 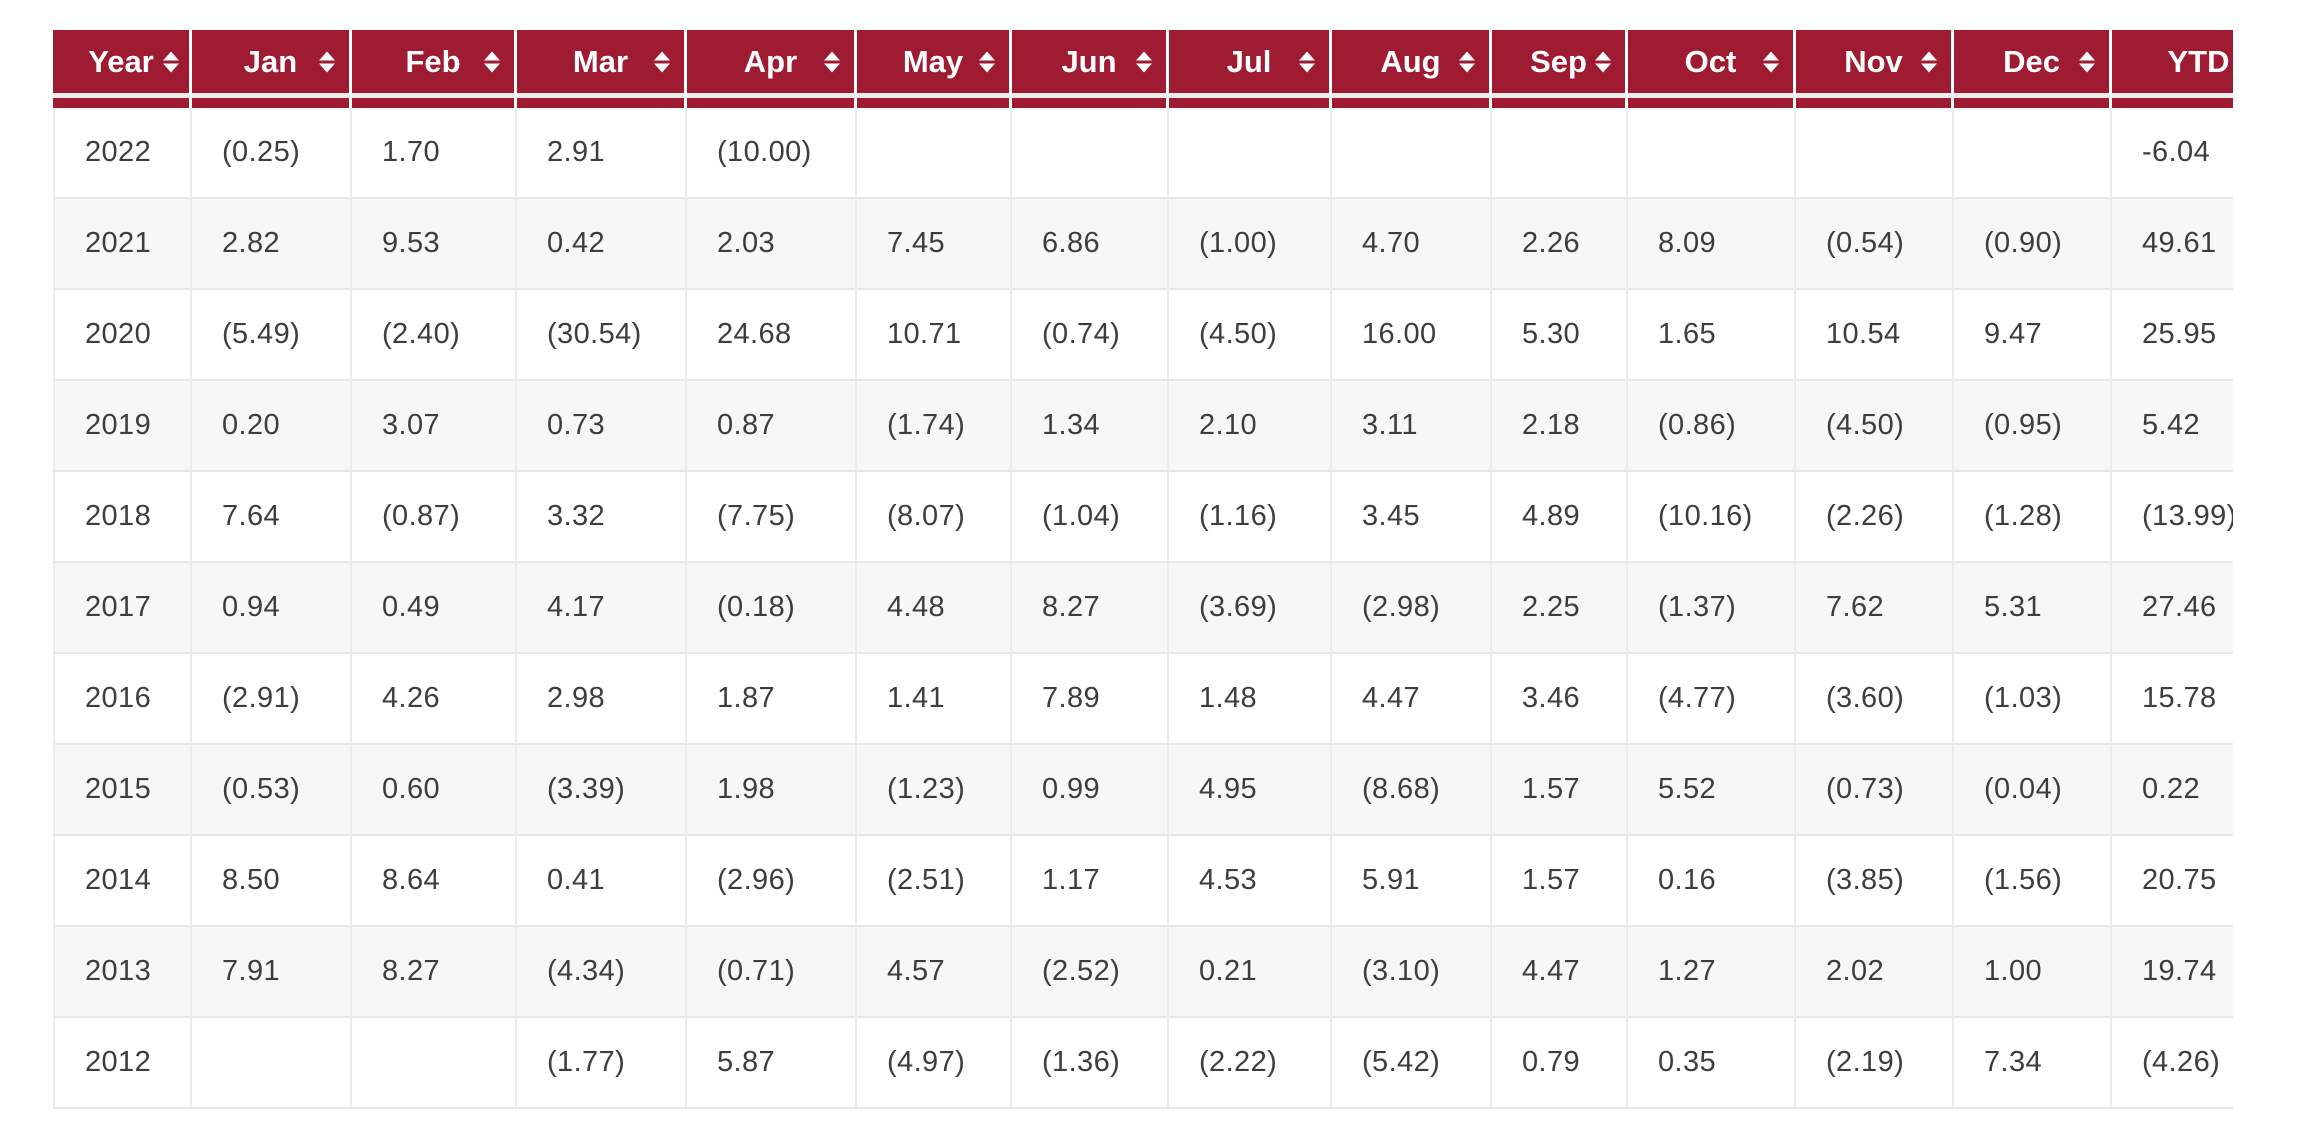 I want to click on column-header-jun: Jun, so click(x=1090, y=64).